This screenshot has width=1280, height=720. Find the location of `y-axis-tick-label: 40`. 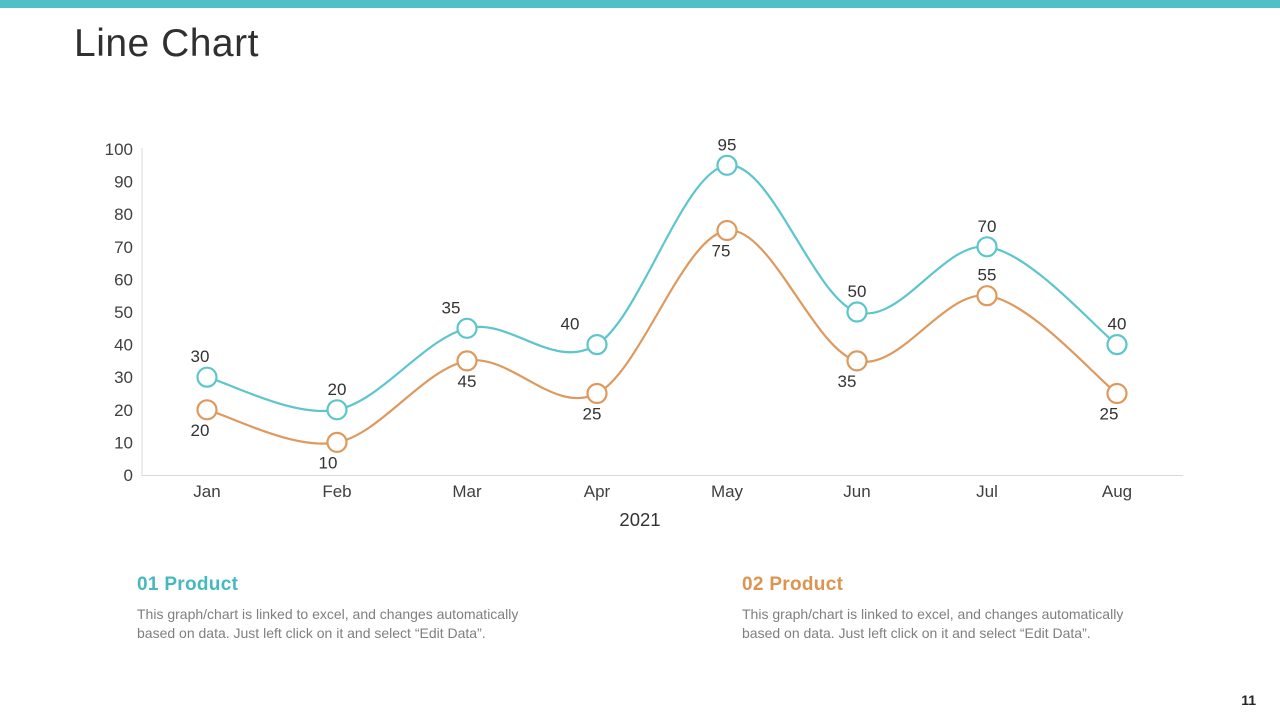

y-axis-tick-label: 40 is located at coordinates (123, 345).